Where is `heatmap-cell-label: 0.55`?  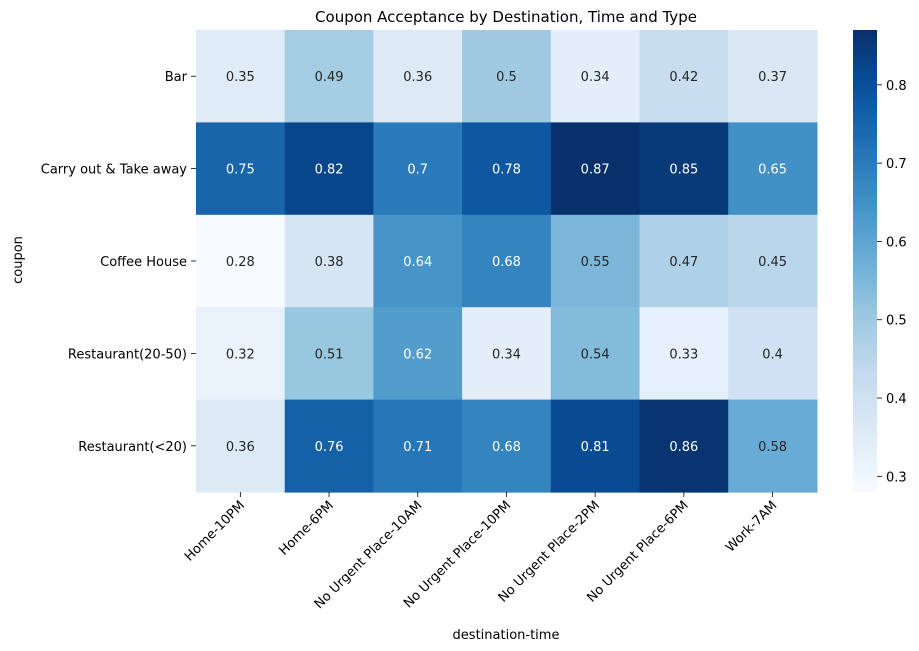
heatmap-cell-label: 0.55 is located at coordinates (595, 262).